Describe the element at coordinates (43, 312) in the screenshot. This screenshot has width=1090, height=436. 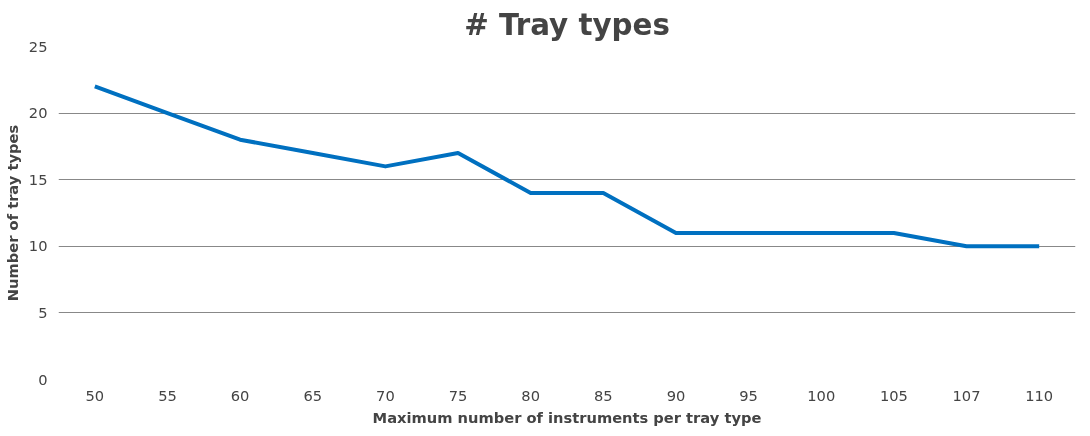
I see `y-tick-label: 5` at that location.